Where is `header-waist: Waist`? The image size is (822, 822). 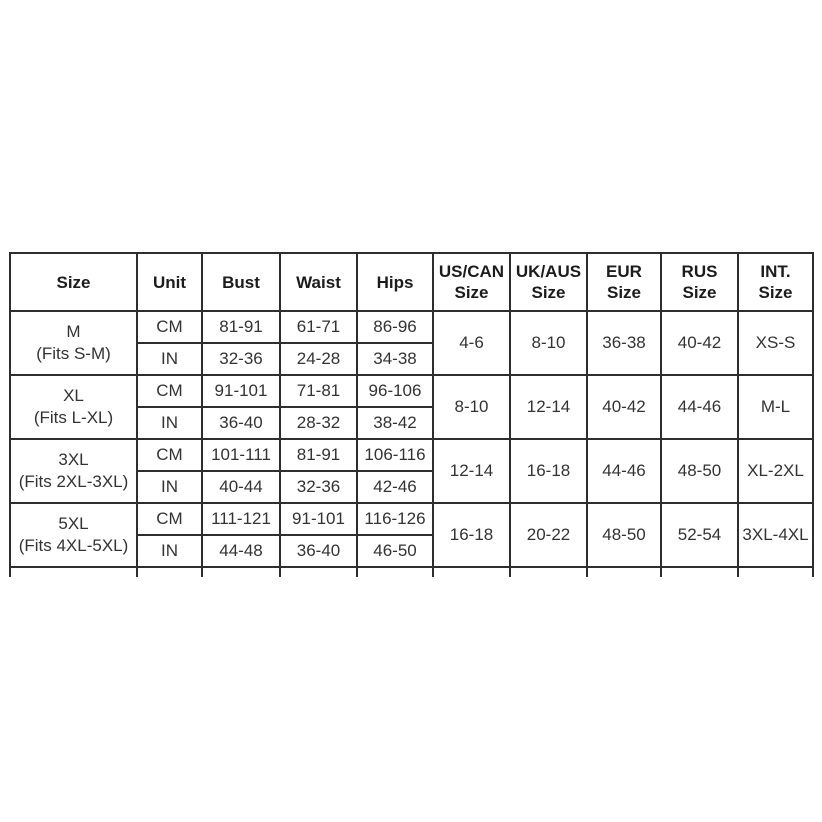 header-waist: Waist is located at coordinates (318, 282).